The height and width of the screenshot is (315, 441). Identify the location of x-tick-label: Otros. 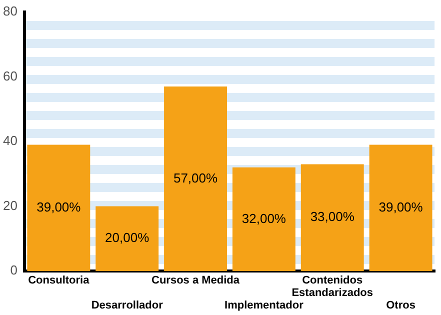
(401, 306).